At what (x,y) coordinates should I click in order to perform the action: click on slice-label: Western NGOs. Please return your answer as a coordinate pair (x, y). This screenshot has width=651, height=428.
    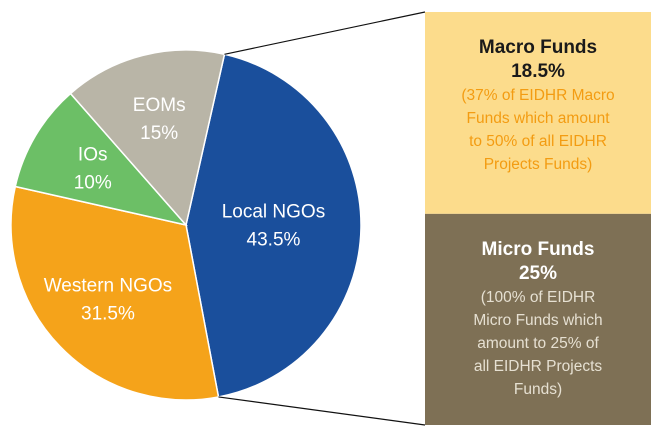
    Looking at the image, I should click on (108, 285).